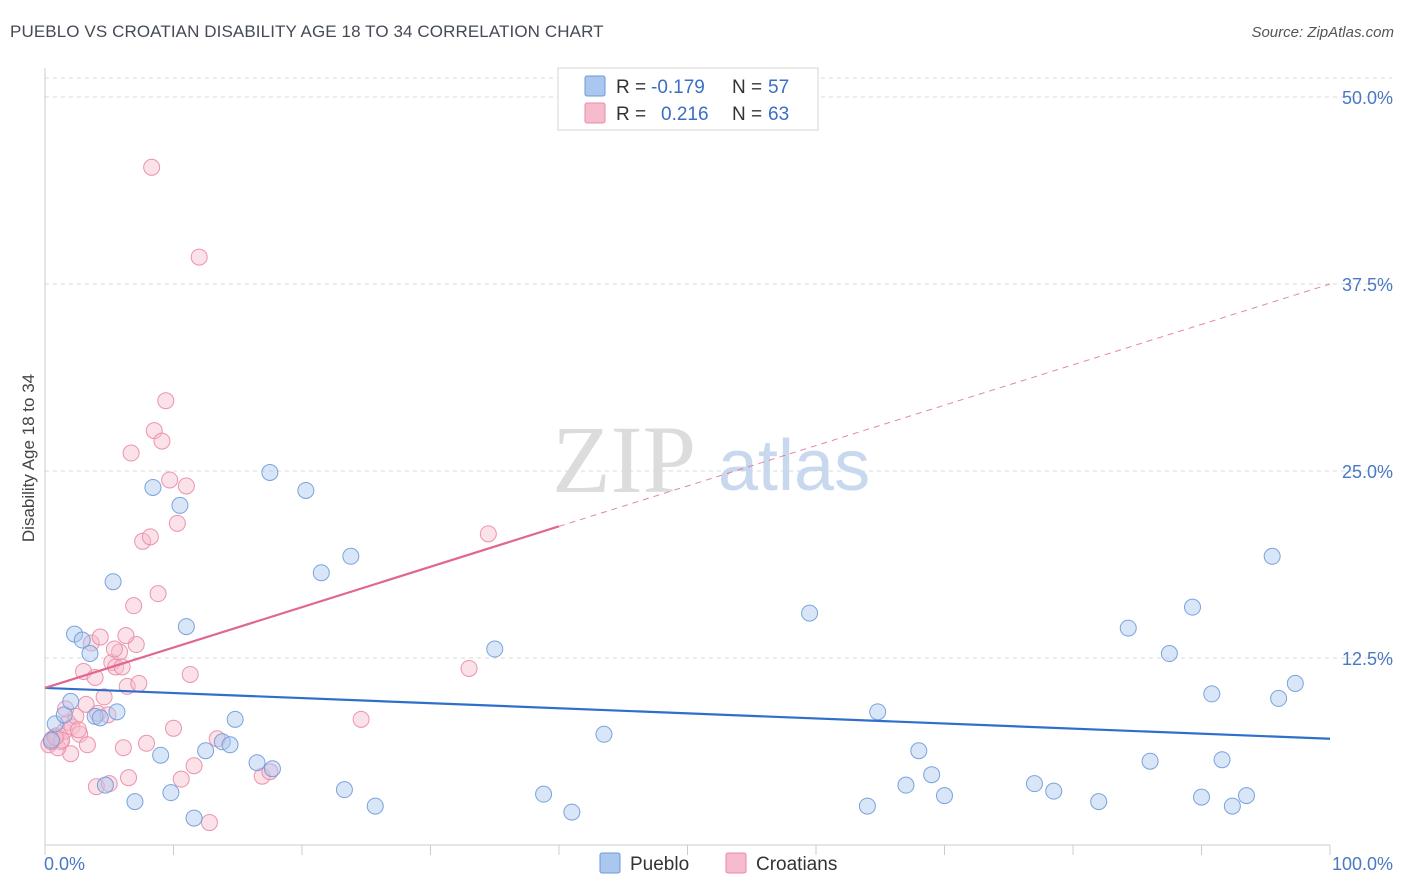 This screenshot has width=1406, height=892. I want to click on top-legend: R = -0.179 N = 57 R = 0.216 N = 63, so click(688, 99).